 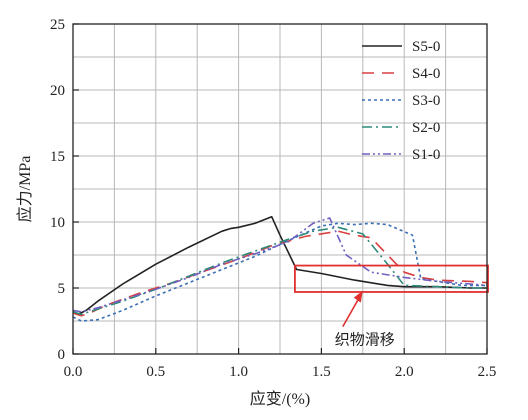 I want to click on x-tick-label: 2.0, so click(x=404, y=372).